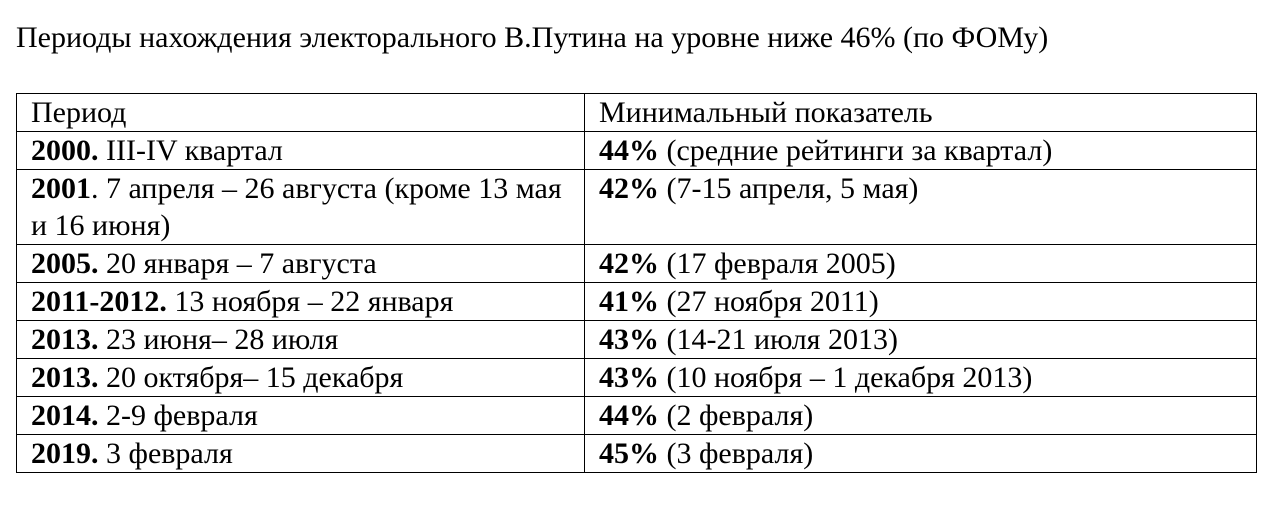 The width and height of the screenshot is (1280, 521). I want to click on period-range: 13 ноября – 22 января, so click(310, 301).